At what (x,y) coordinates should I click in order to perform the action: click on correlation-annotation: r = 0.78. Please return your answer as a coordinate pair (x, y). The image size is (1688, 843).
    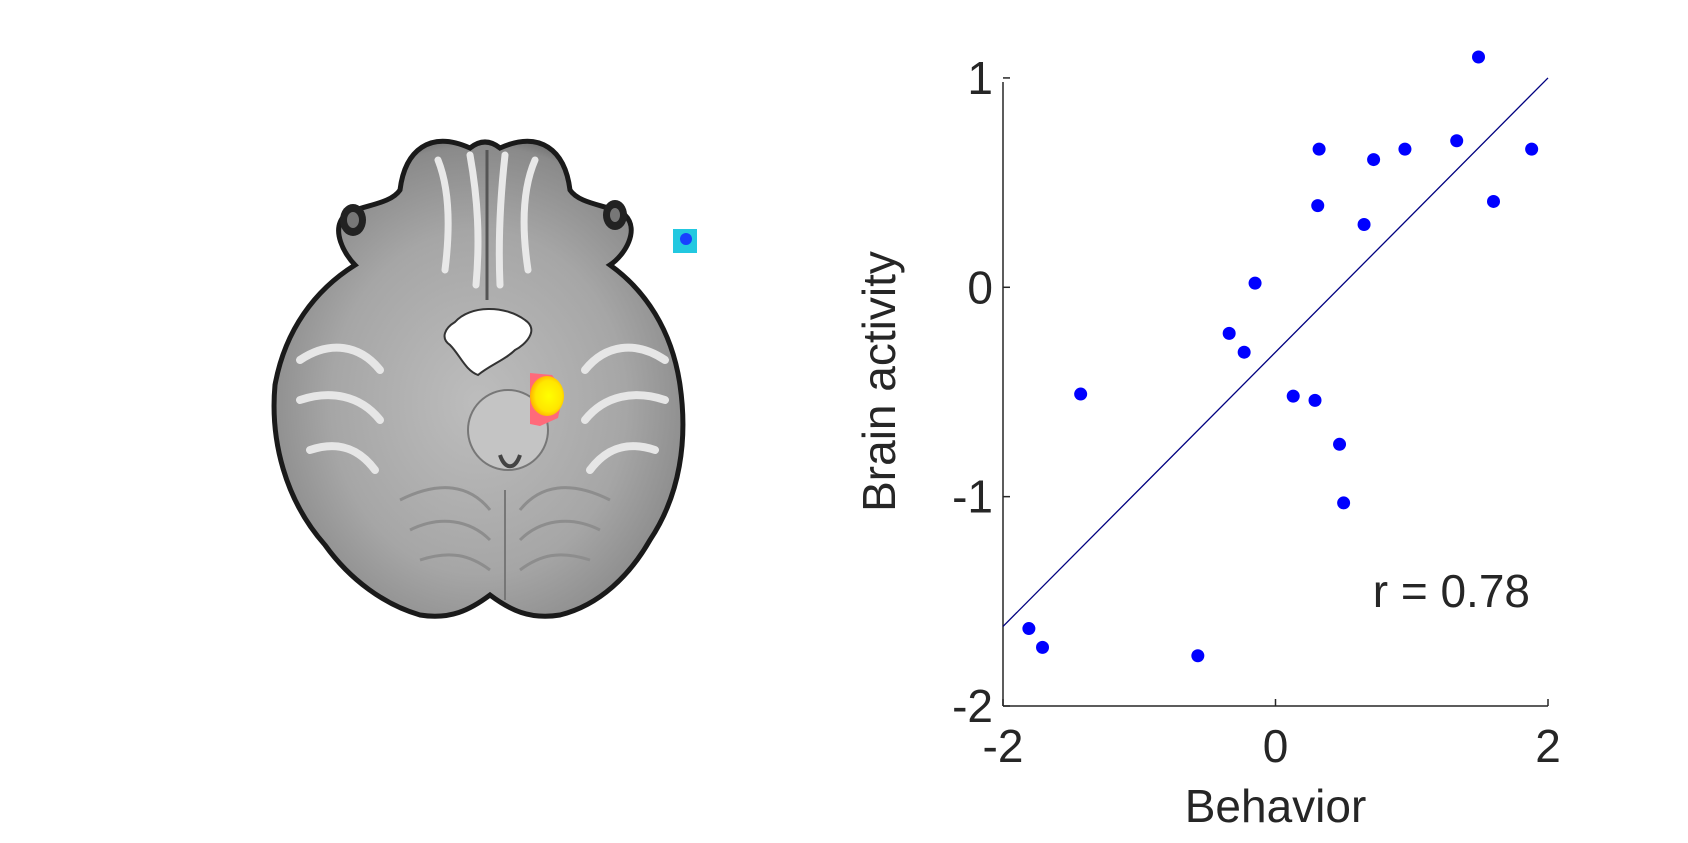
    Looking at the image, I should click on (1451, 591).